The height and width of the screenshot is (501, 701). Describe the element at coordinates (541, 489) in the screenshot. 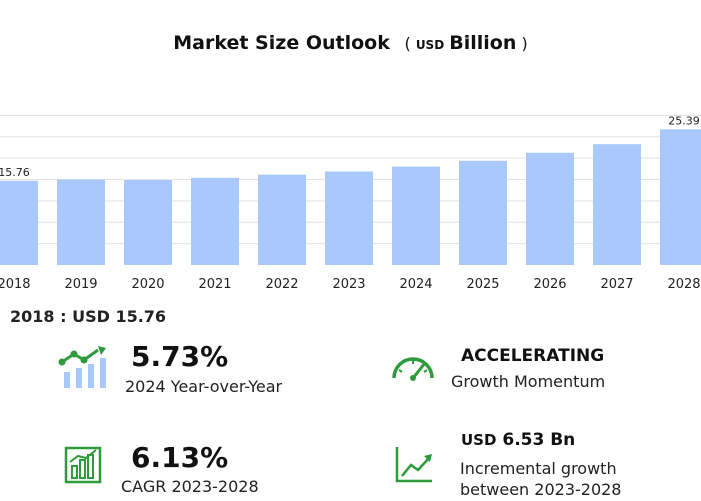

I see `increment-line2: between 2023-2028` at that location.